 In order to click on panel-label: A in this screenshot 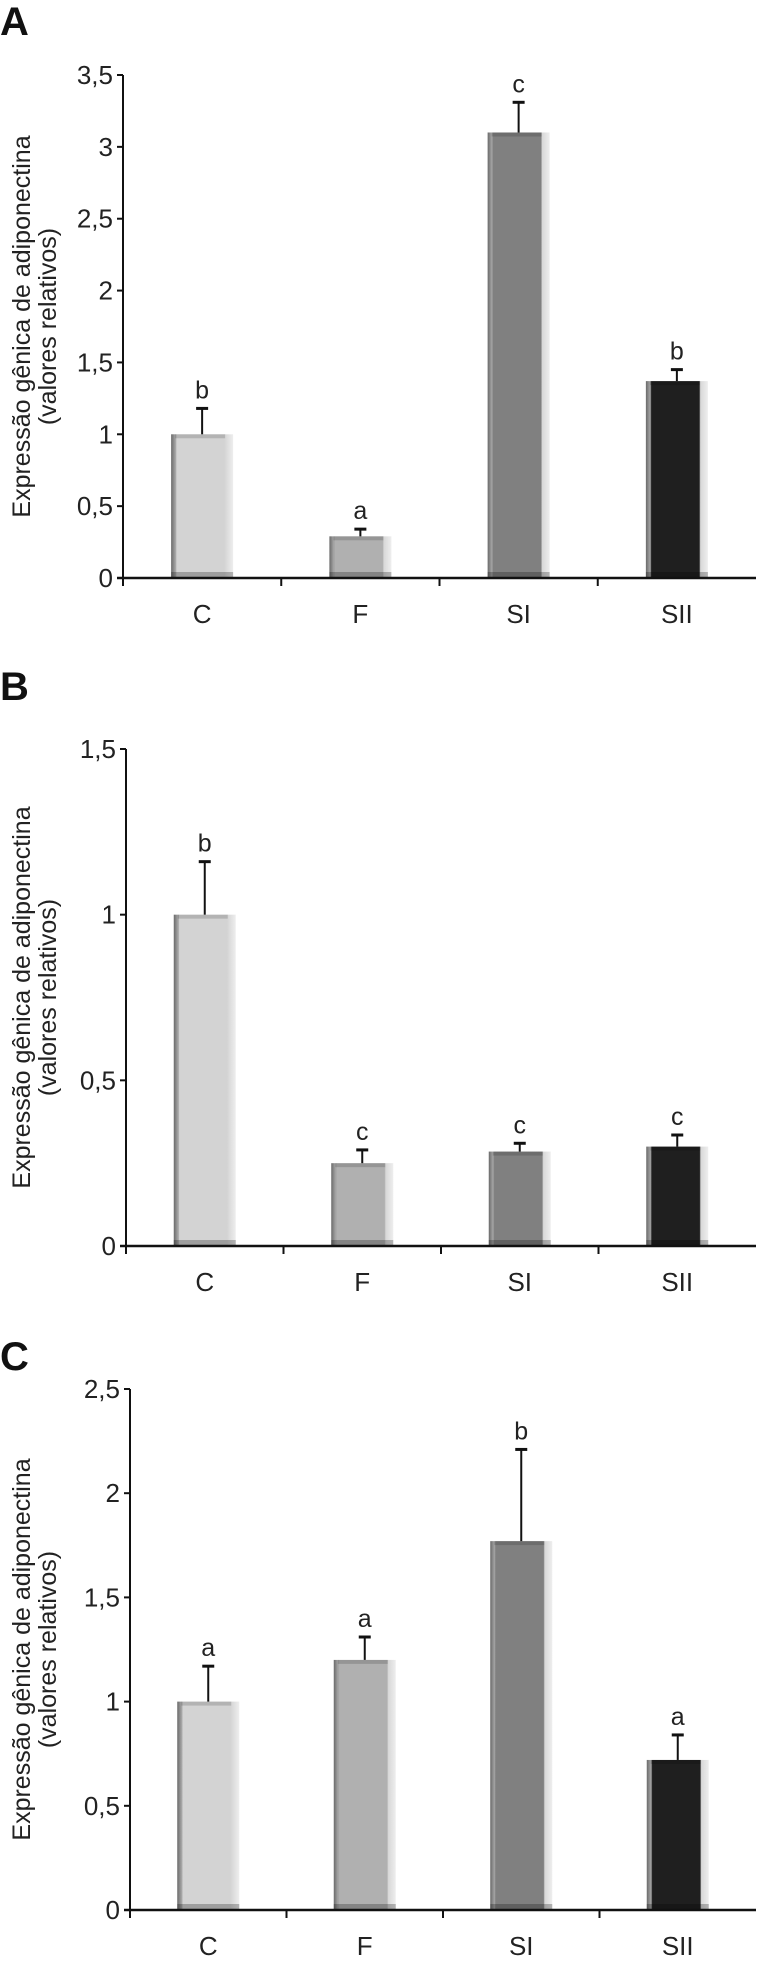, I will do `click(14, 22)`.